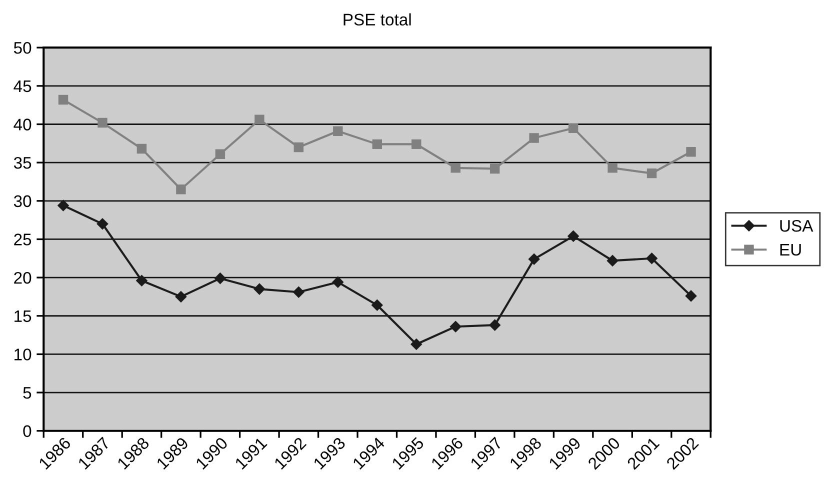 The height and width of the screenshot is (501, 839). Describe the element at coordinates (23, 278) in the screenshot. I see `y-tick-label: 20` at that location.